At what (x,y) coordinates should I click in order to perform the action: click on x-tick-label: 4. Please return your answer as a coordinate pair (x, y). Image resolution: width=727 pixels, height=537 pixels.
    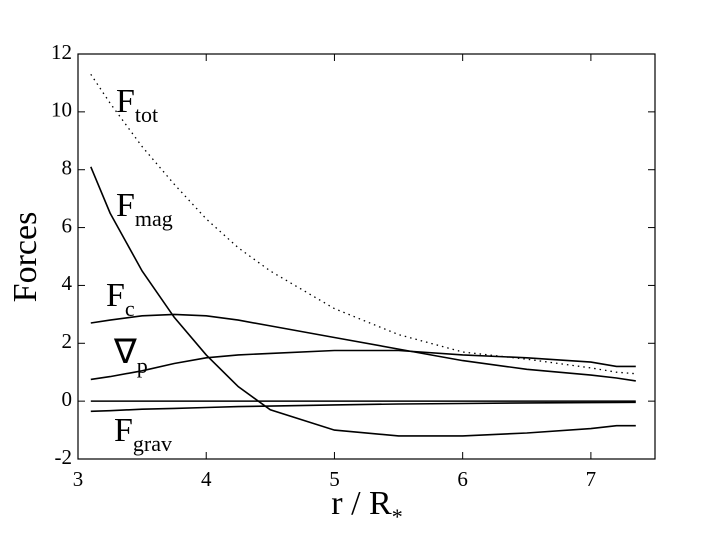
    Looking at the image, I should click on (206, 479).